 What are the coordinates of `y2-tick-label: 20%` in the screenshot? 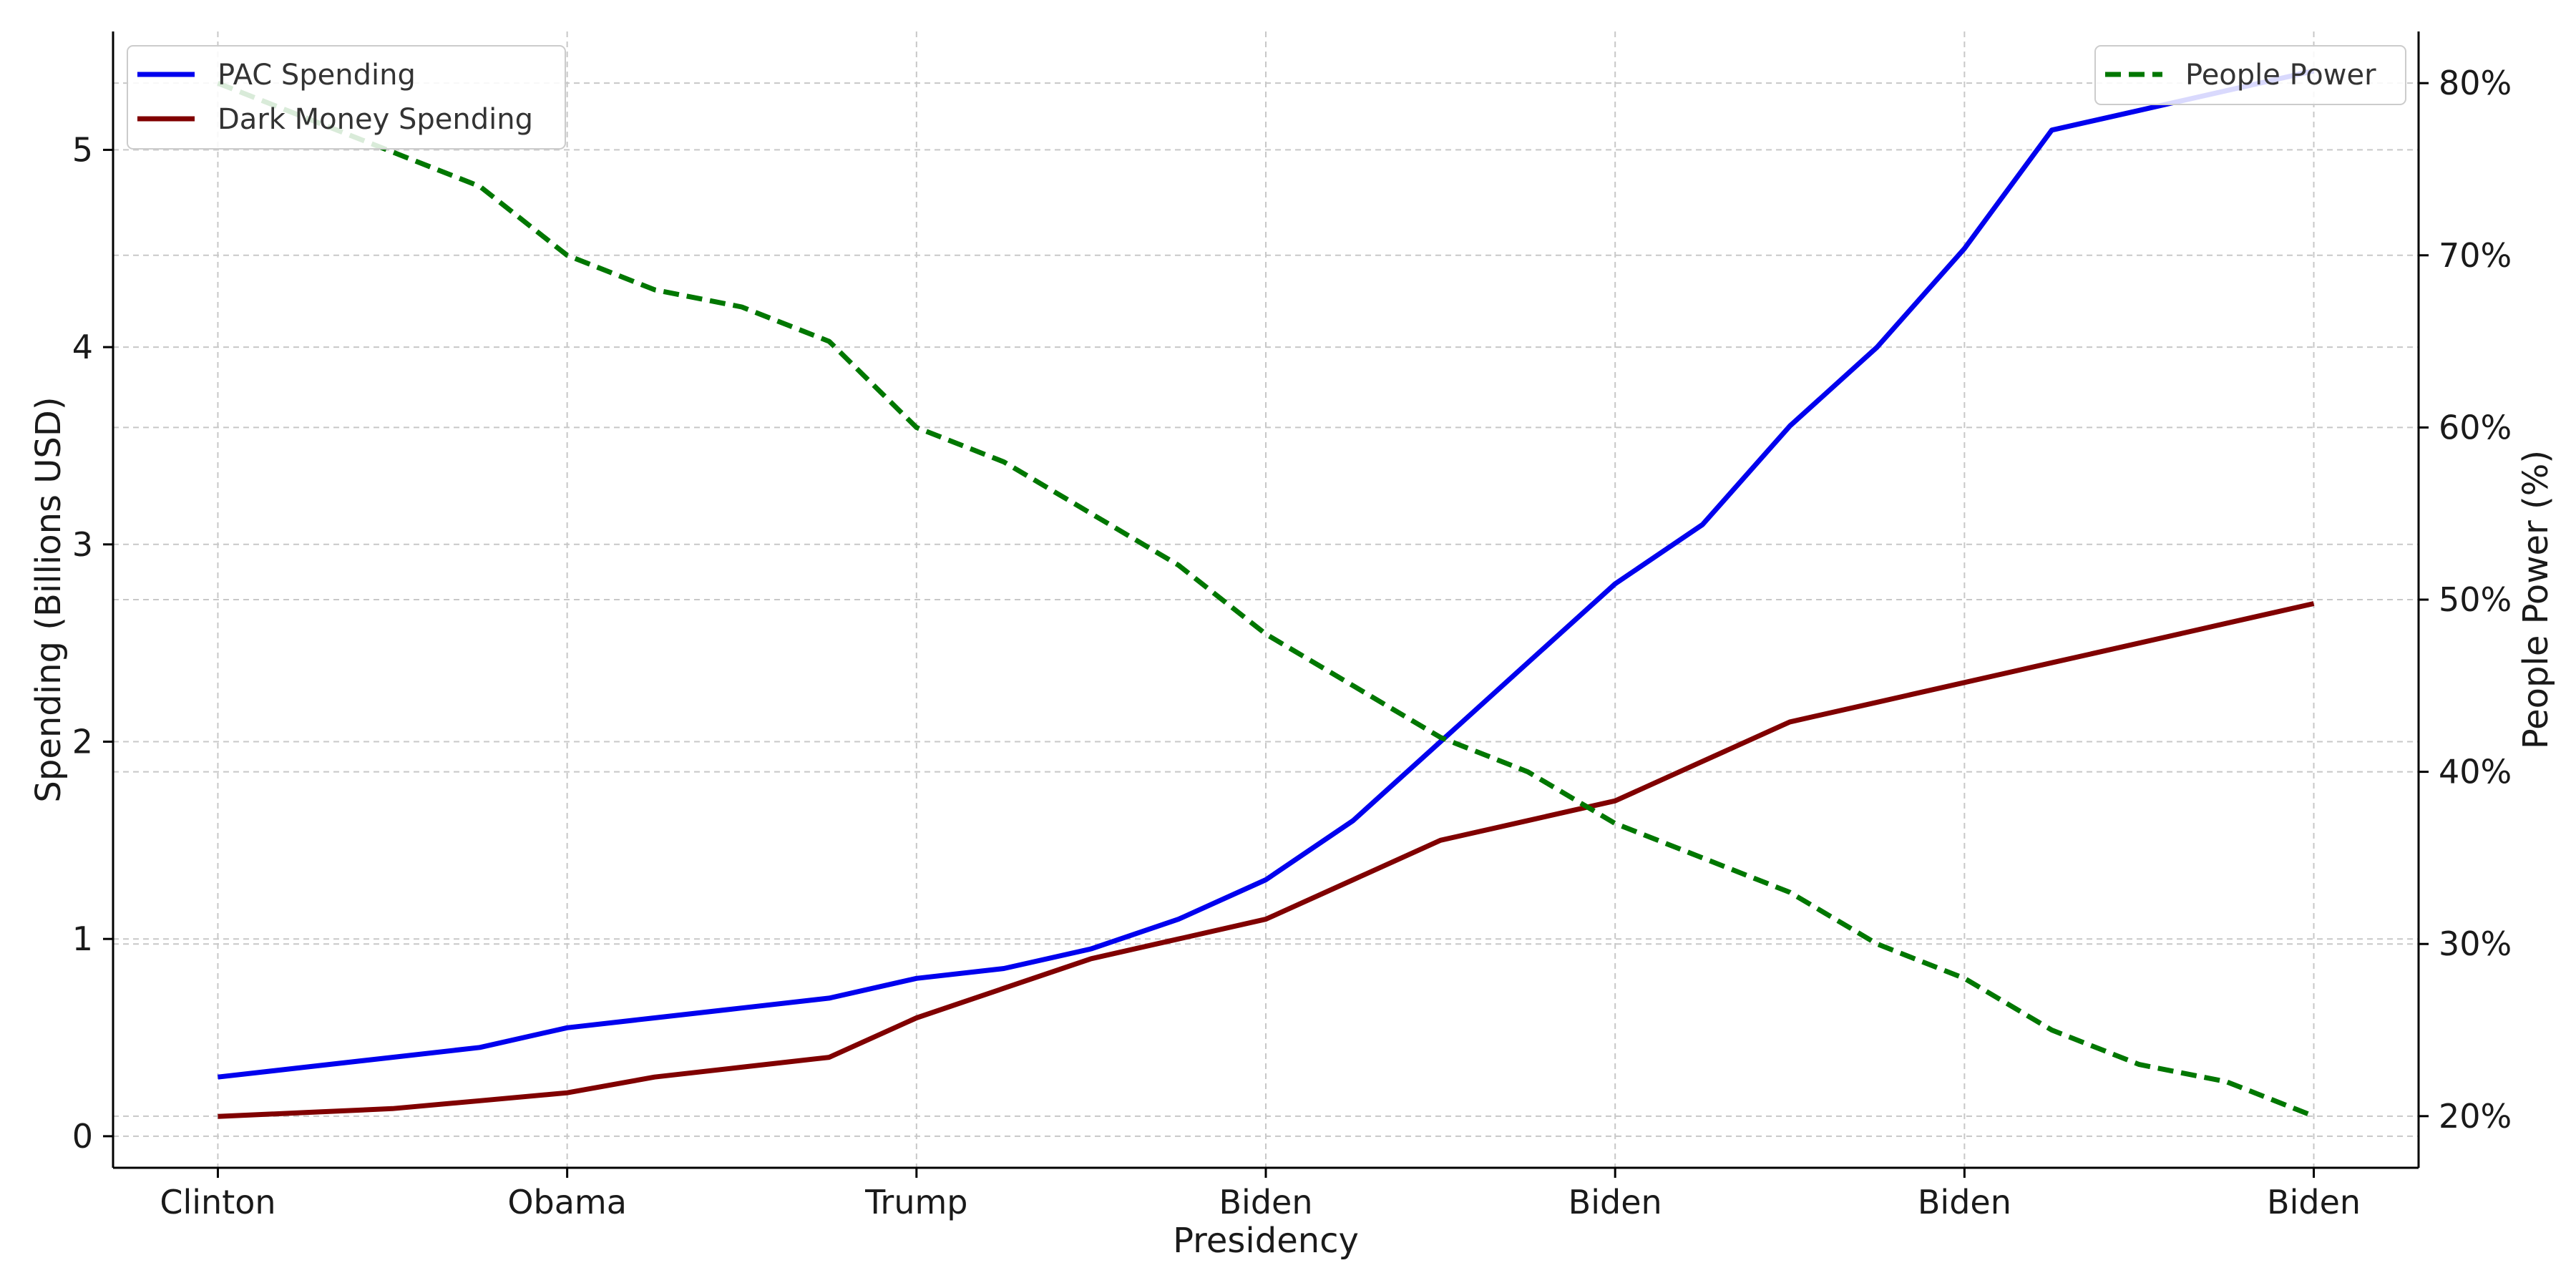 It's located at (2475, 1116).